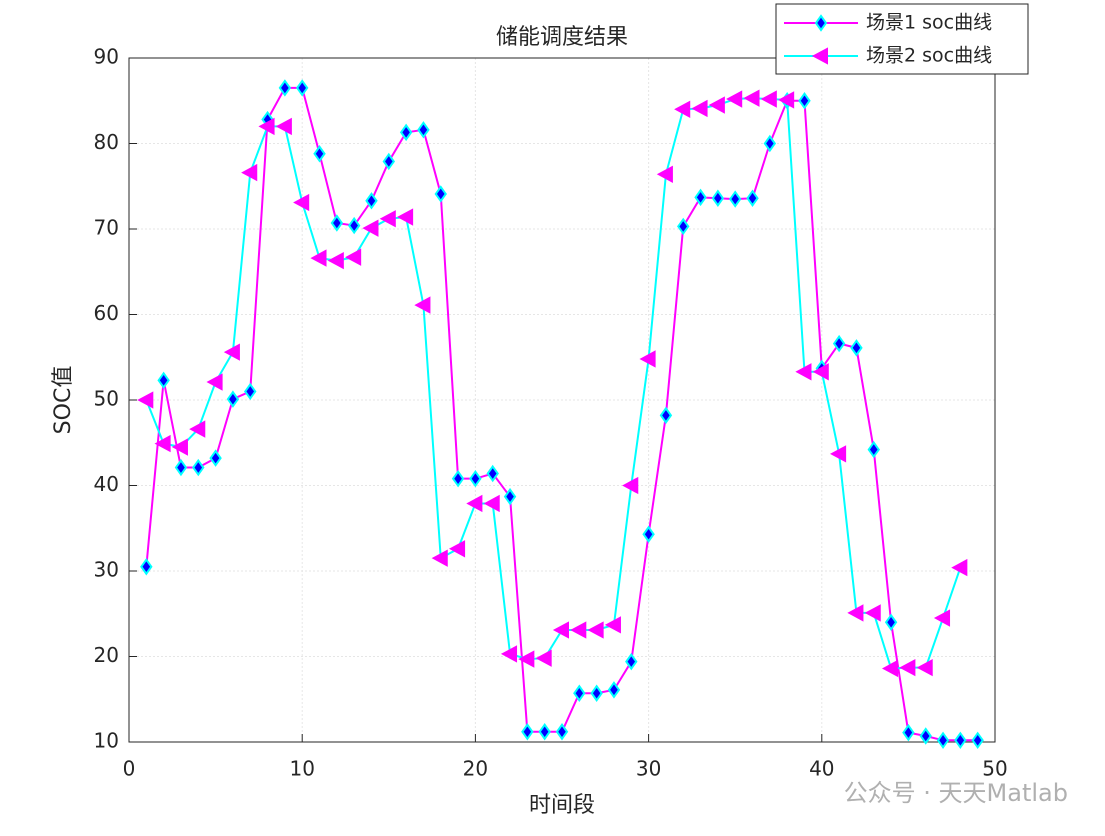 This screenshot has height=836, width=1105. Describe the element at coordinates (106, 57) in the screenshot. I see `y-tick-label: 90` at that location.